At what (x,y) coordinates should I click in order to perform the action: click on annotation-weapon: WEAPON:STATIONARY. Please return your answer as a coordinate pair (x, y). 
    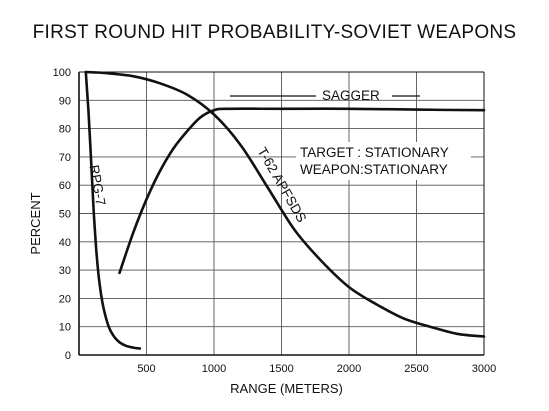
    Looking at the image, I should click on (374, 169).